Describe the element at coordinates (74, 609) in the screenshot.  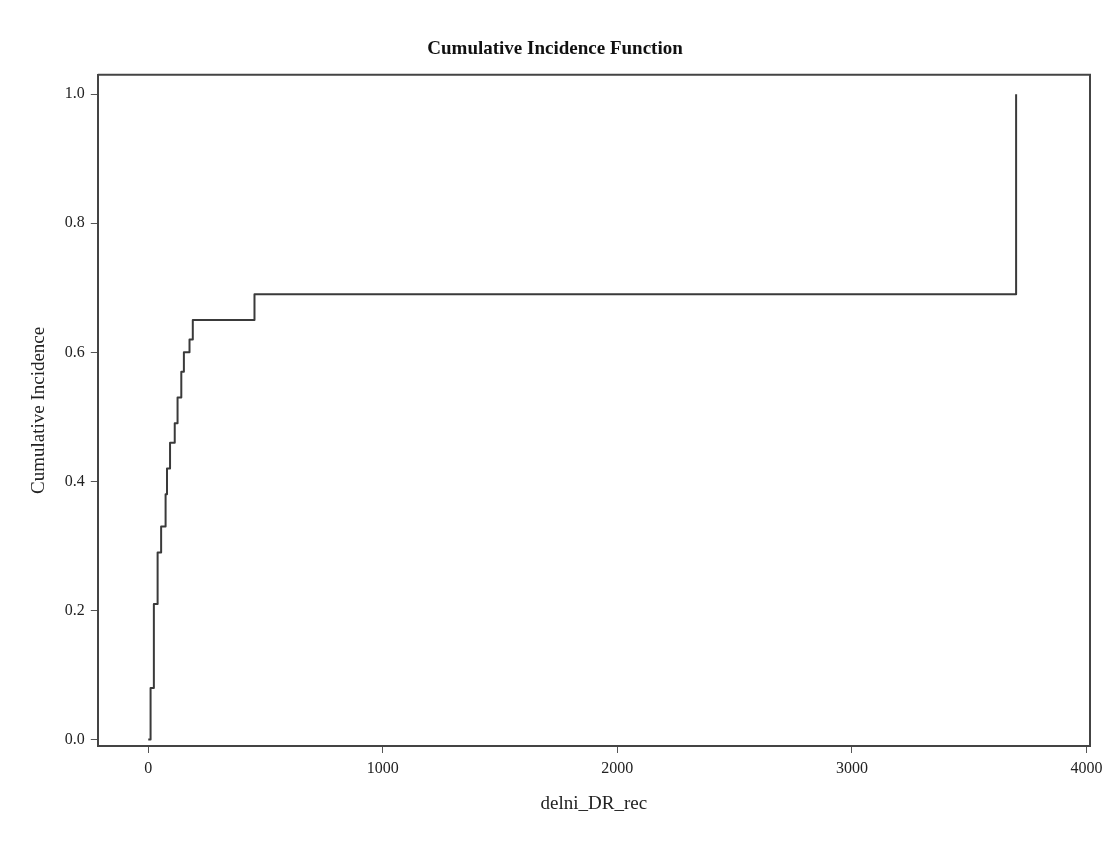
I see `y-tick-label: 0.2` at that location.